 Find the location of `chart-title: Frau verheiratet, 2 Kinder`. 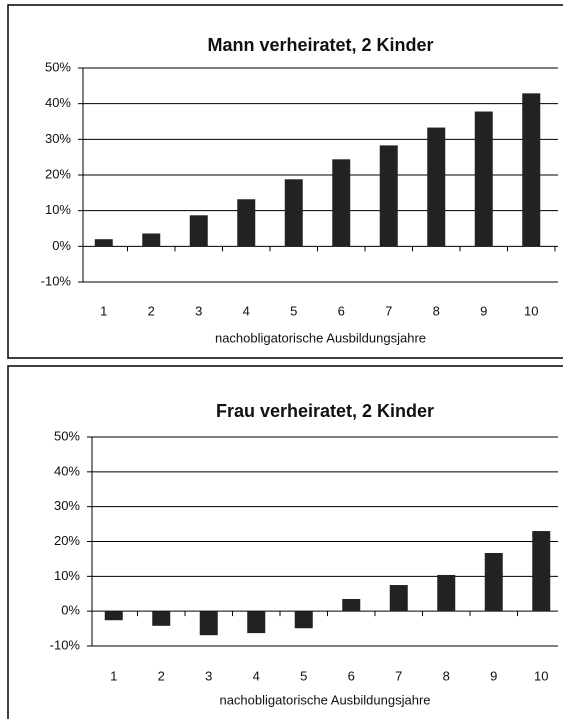

chart-title: Frau verheiratet, 2 Kinder is located at coordinates (325, 411).